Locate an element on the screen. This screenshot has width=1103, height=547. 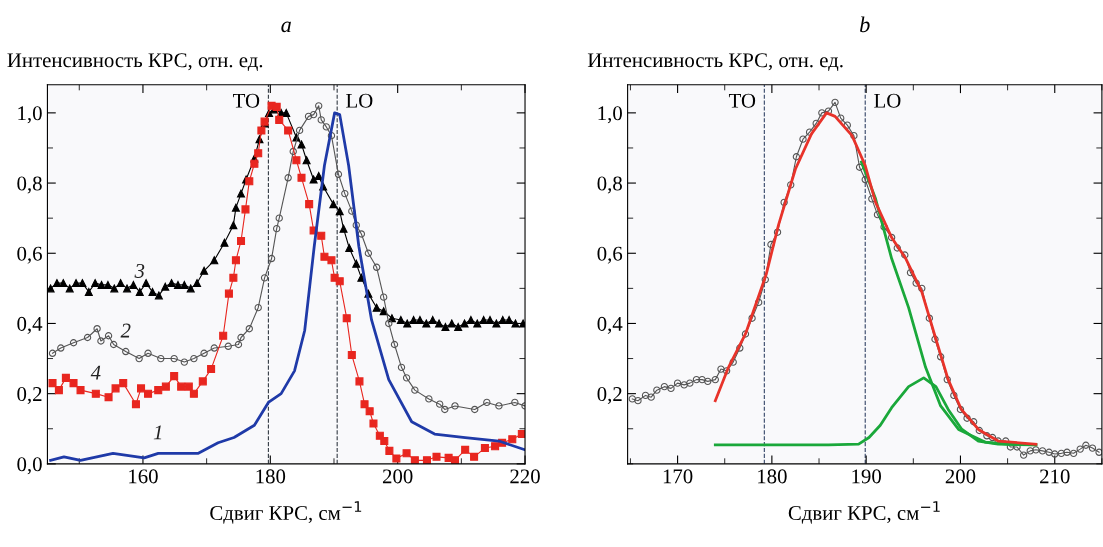
x-tick-label: 190 is located at coordinates (866, 476).